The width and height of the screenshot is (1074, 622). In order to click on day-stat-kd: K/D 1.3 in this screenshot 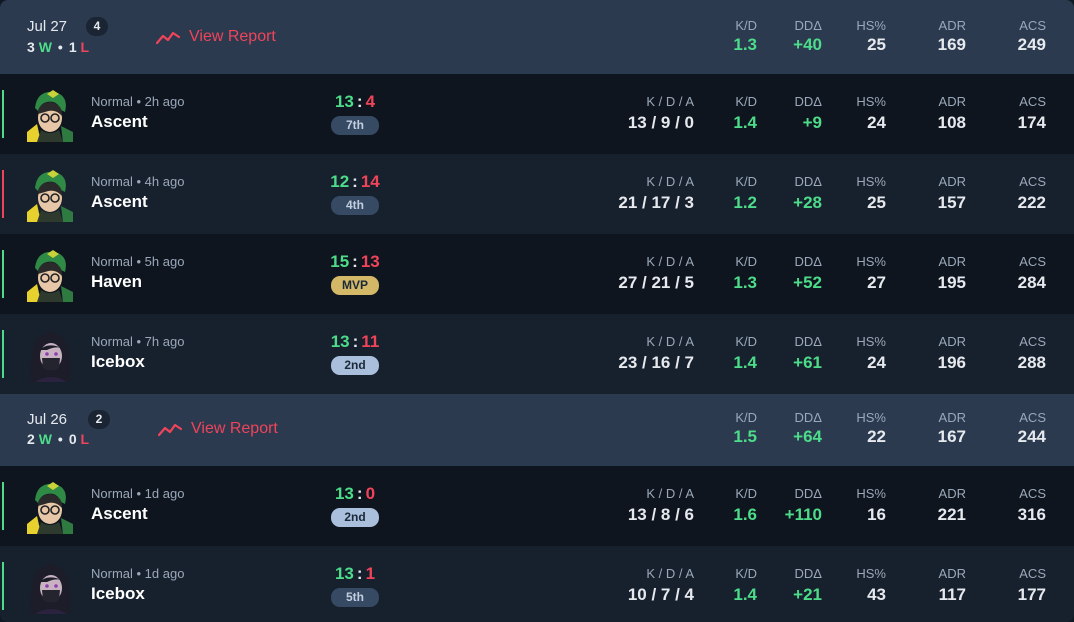, I will do `click(745, 36)`.